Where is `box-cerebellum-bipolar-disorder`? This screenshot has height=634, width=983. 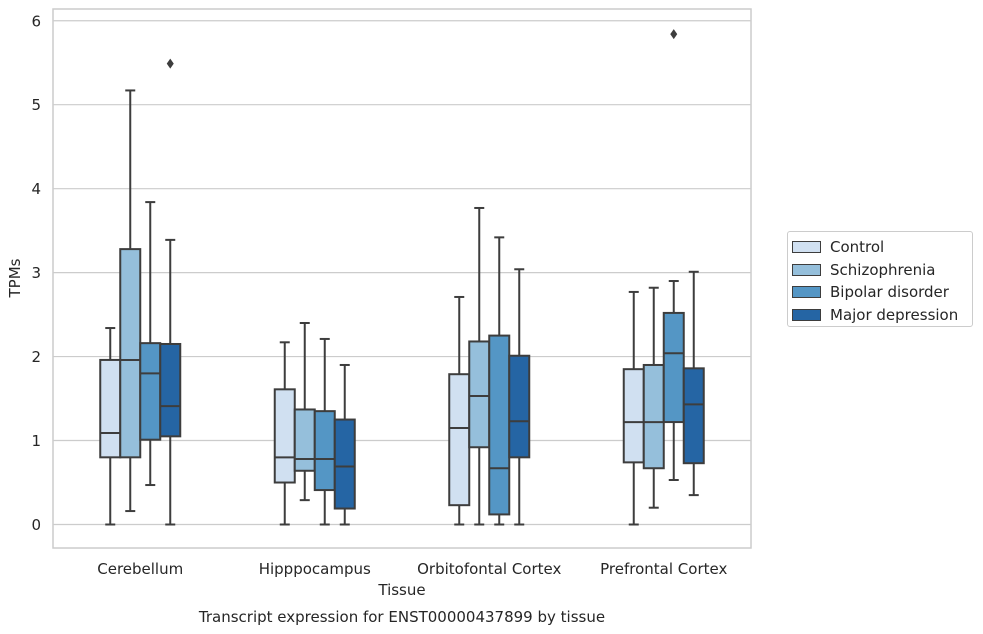 box-cerebellum-bipolar-disorder is located at coordinates (150, 344).